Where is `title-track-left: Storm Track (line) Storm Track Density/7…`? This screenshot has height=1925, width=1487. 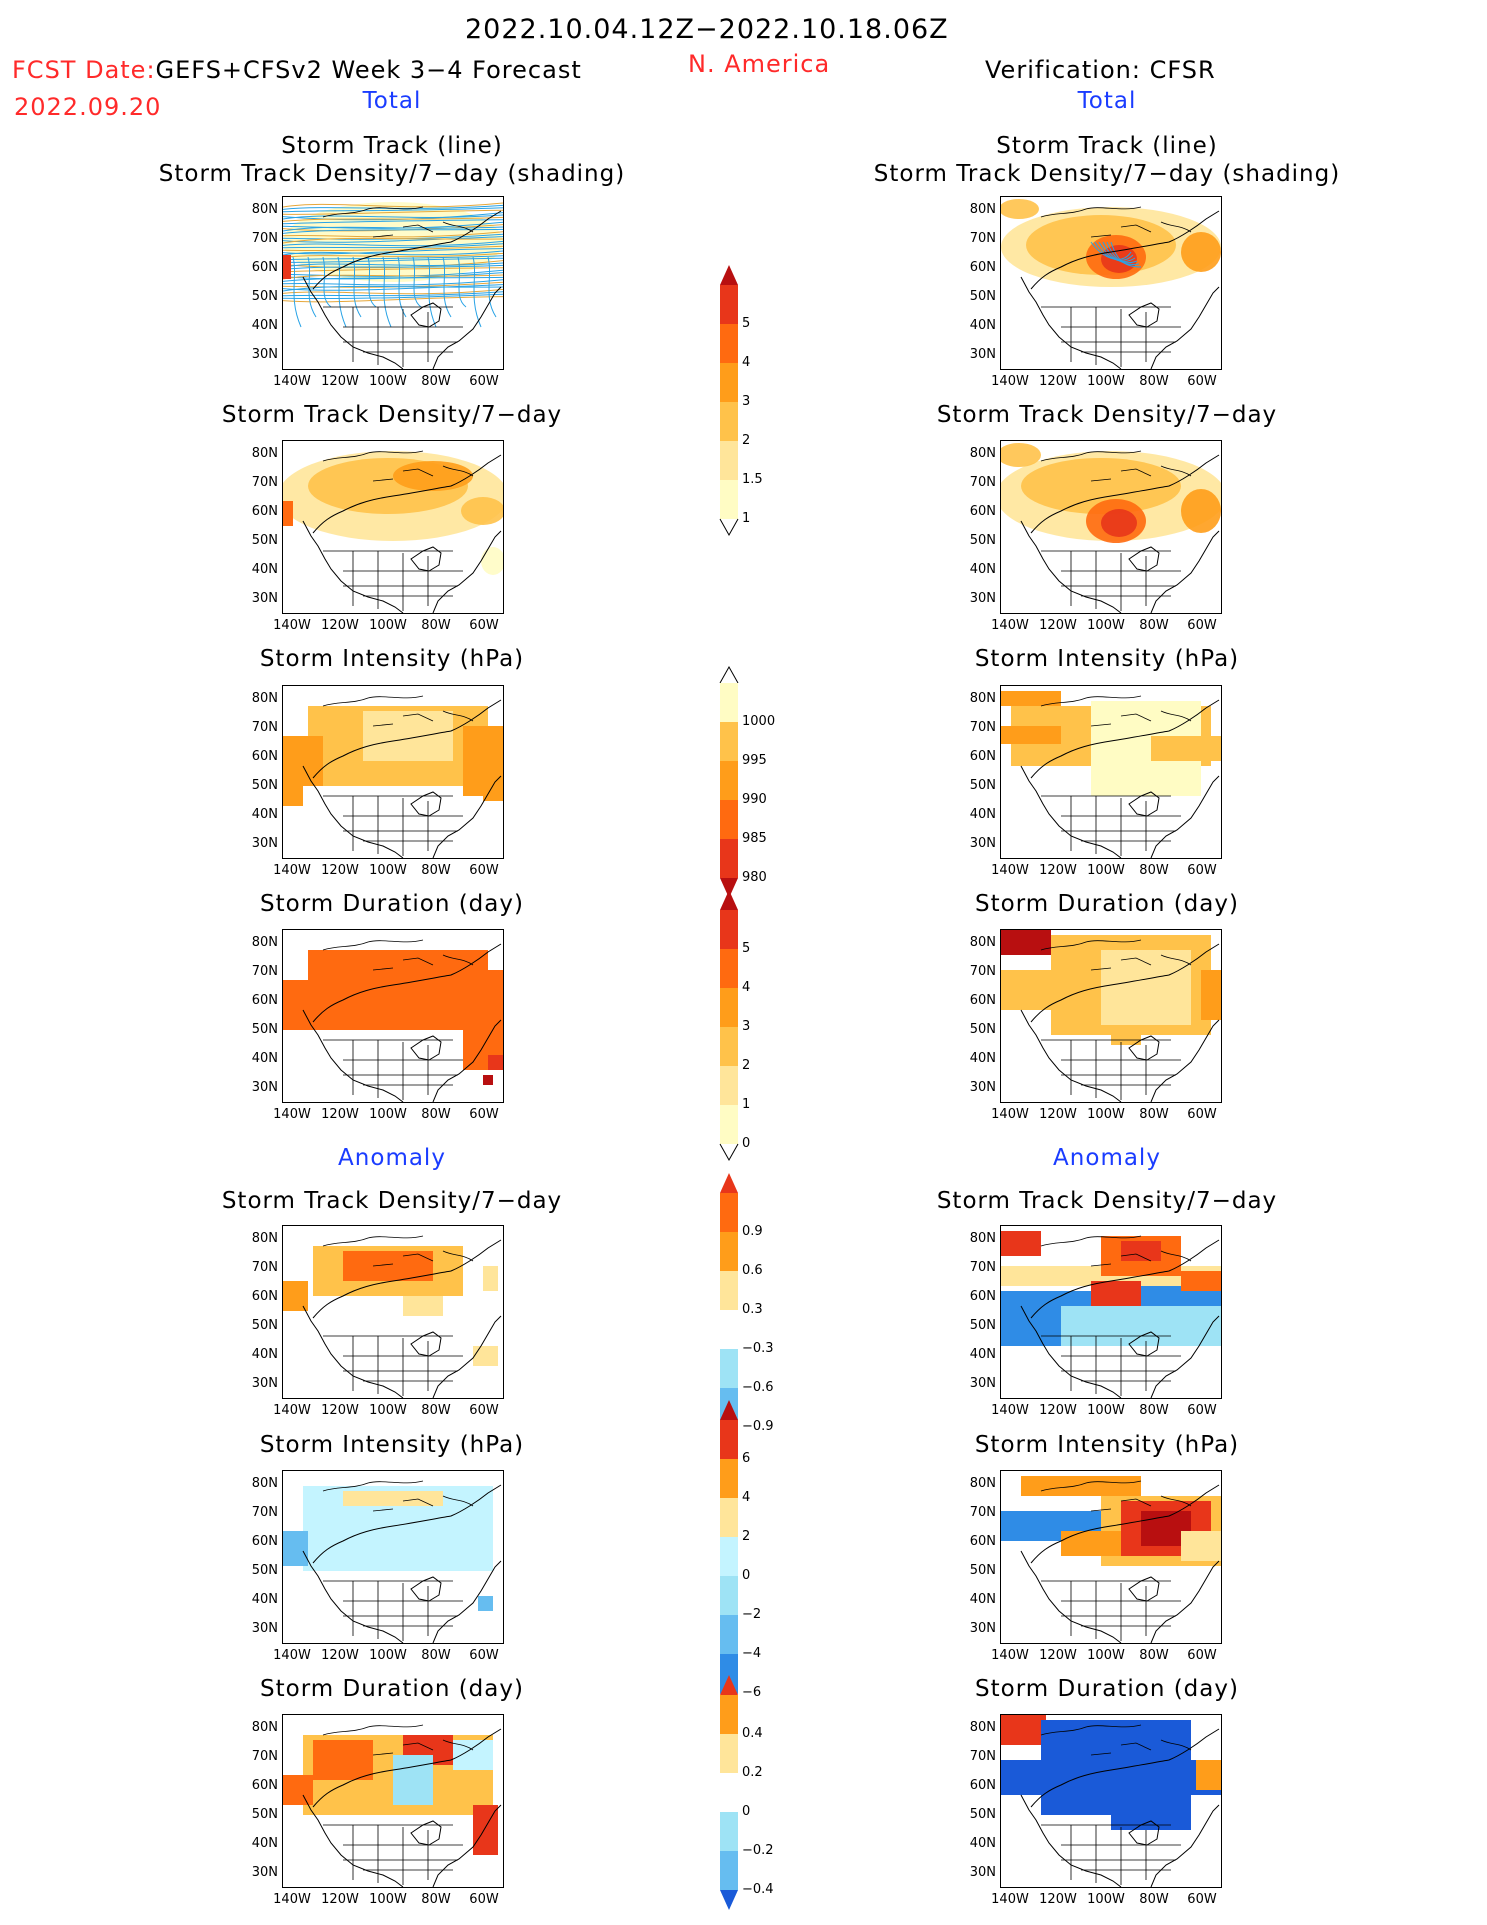 title-track-left: Storm Track (line) Storm Track Density/7… is located at coordinates (392, 160).